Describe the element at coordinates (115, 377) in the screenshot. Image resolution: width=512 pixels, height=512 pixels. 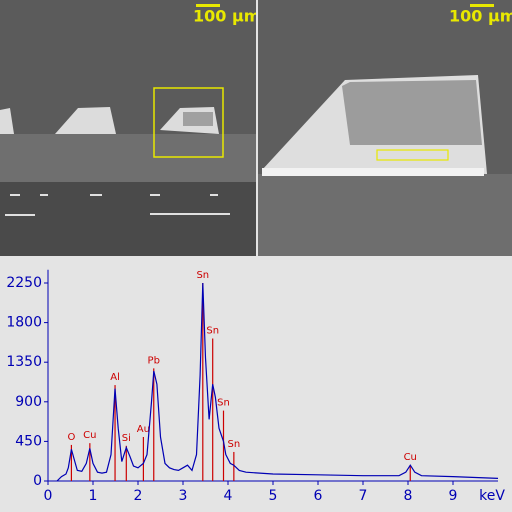
I see `element-label: Al` at that location.